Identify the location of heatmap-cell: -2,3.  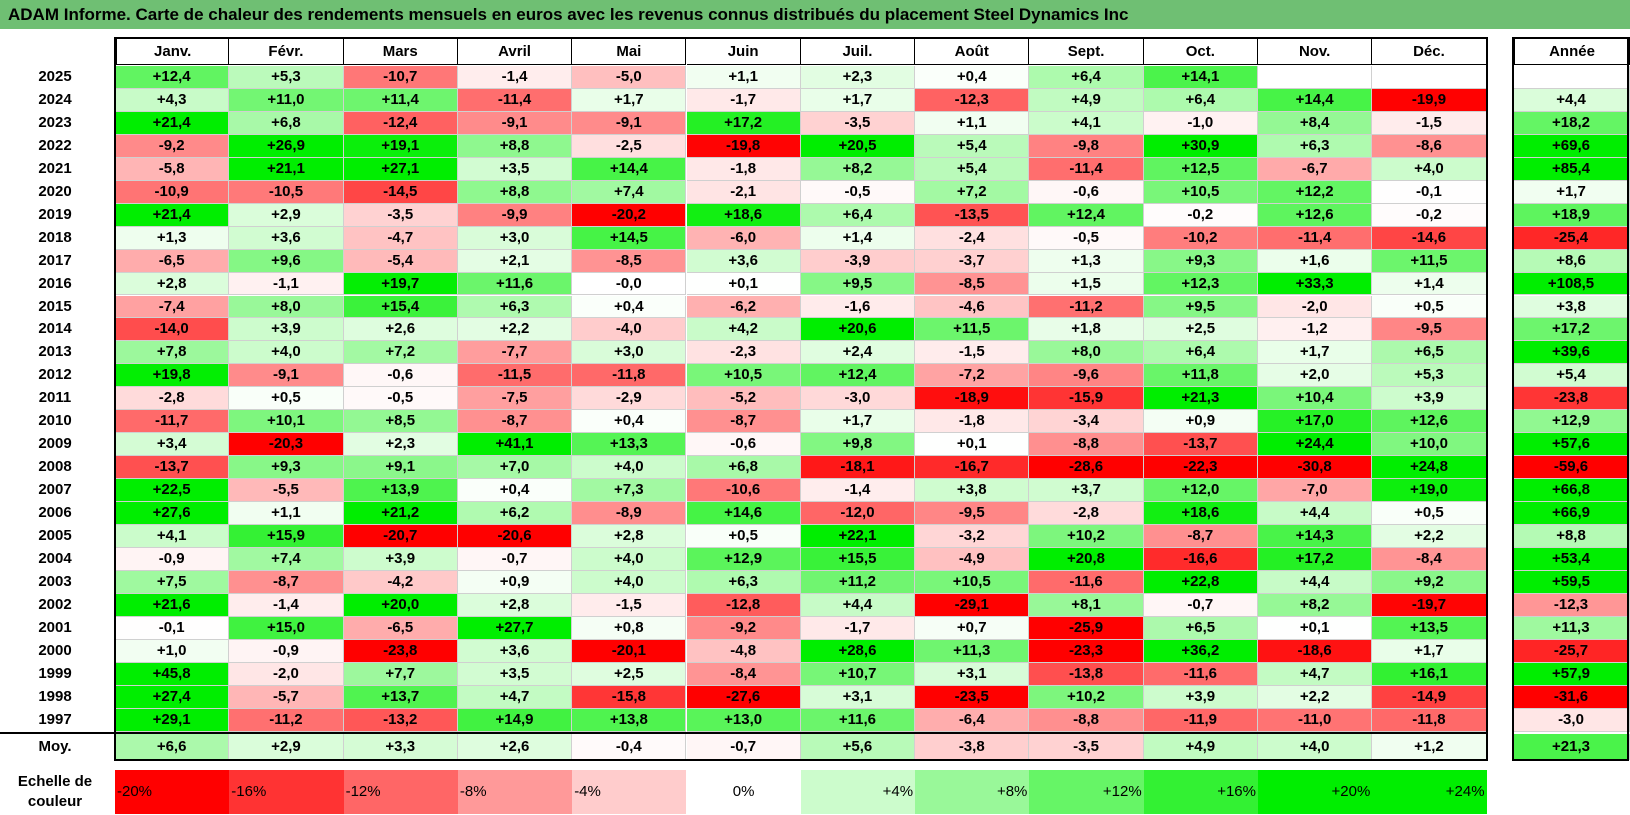
(743, 353).